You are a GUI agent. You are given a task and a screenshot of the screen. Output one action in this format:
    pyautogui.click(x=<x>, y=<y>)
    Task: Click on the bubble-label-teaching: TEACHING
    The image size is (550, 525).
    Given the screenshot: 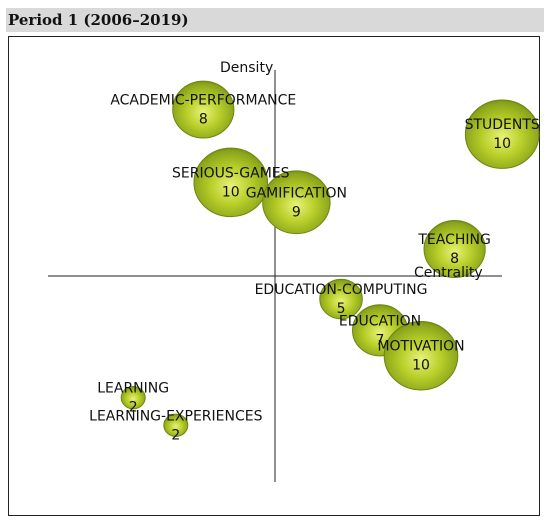 What is the action you would take?
    pyautogui.click(x=453, y=240)
    